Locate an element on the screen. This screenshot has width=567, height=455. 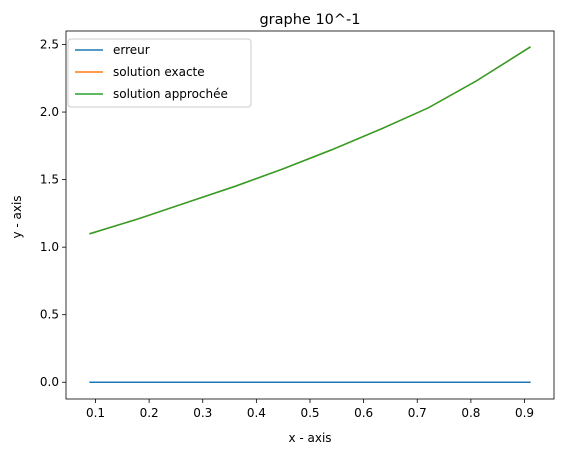
x-tick-label: 0.5 is located at coordinates (309, 413).